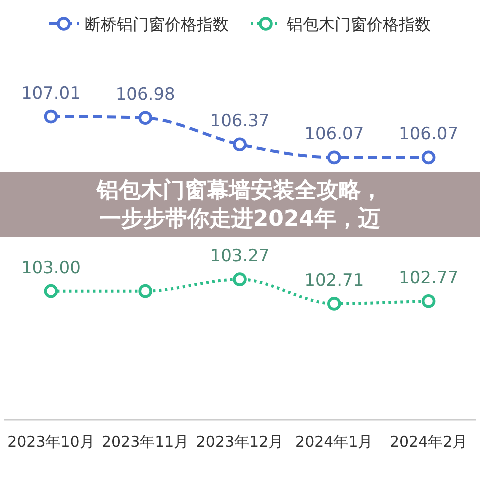 The width and height of the screenshot is (480, 480). Describe the element at coordinates (240, 122) in the screenshot. I see `data-label: 106.37` at that location.